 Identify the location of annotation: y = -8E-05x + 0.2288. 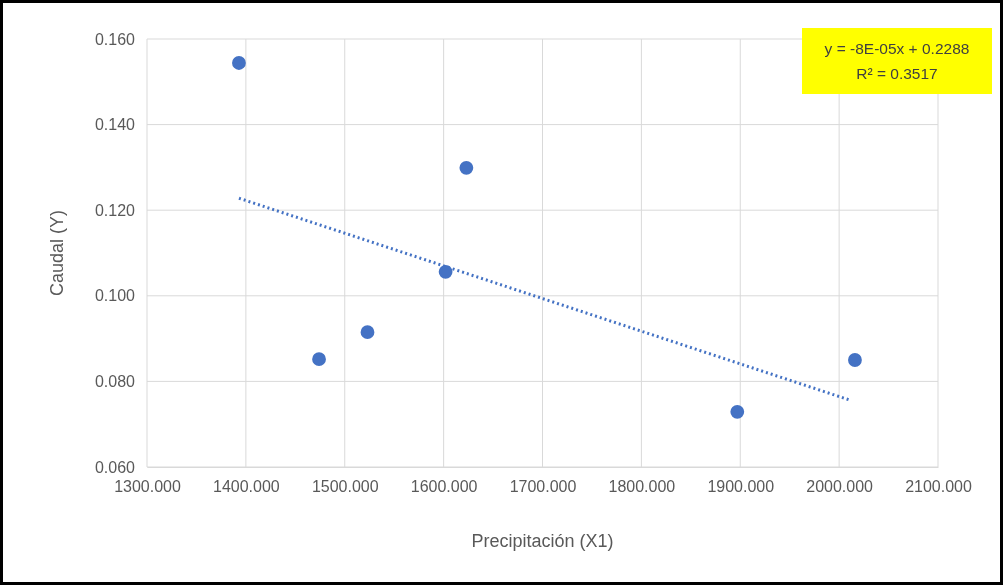
(897, 48).